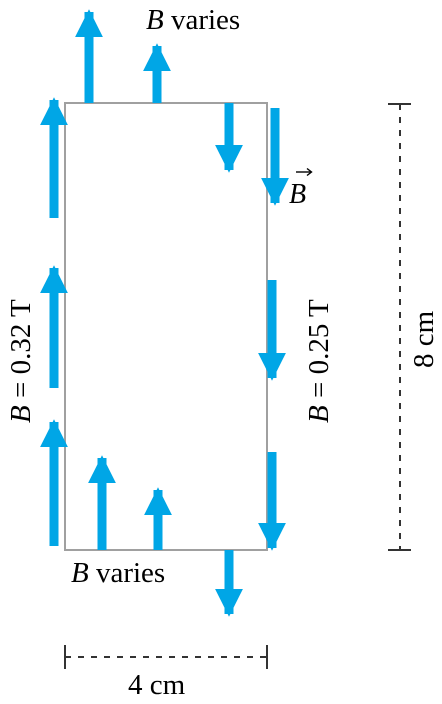 The image size is (442, 704). What do you see at coordinates (157, 685) in the screenshot?
I see `width-label: 4 cm` at bounding box center [157, 685].